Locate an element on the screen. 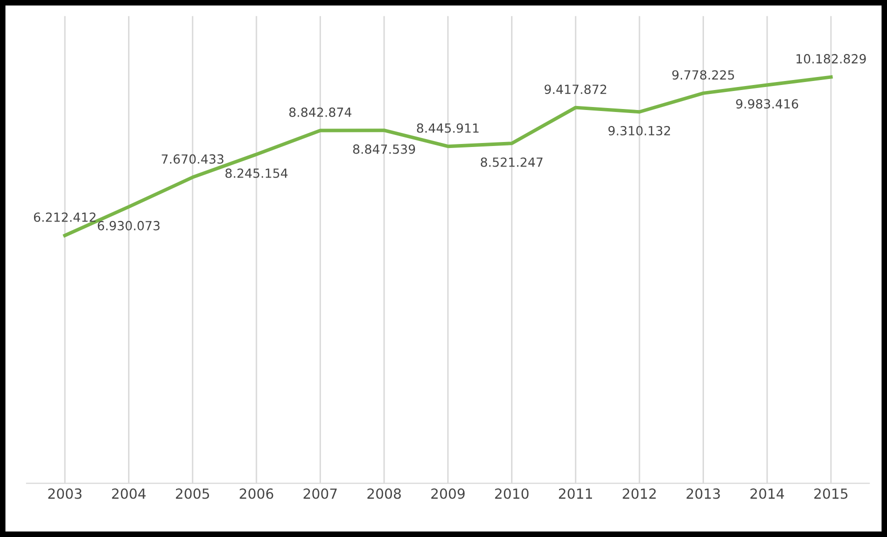 The image size is (887, 537). data-label: 8.521.247 is located at coordinates (511, 162).